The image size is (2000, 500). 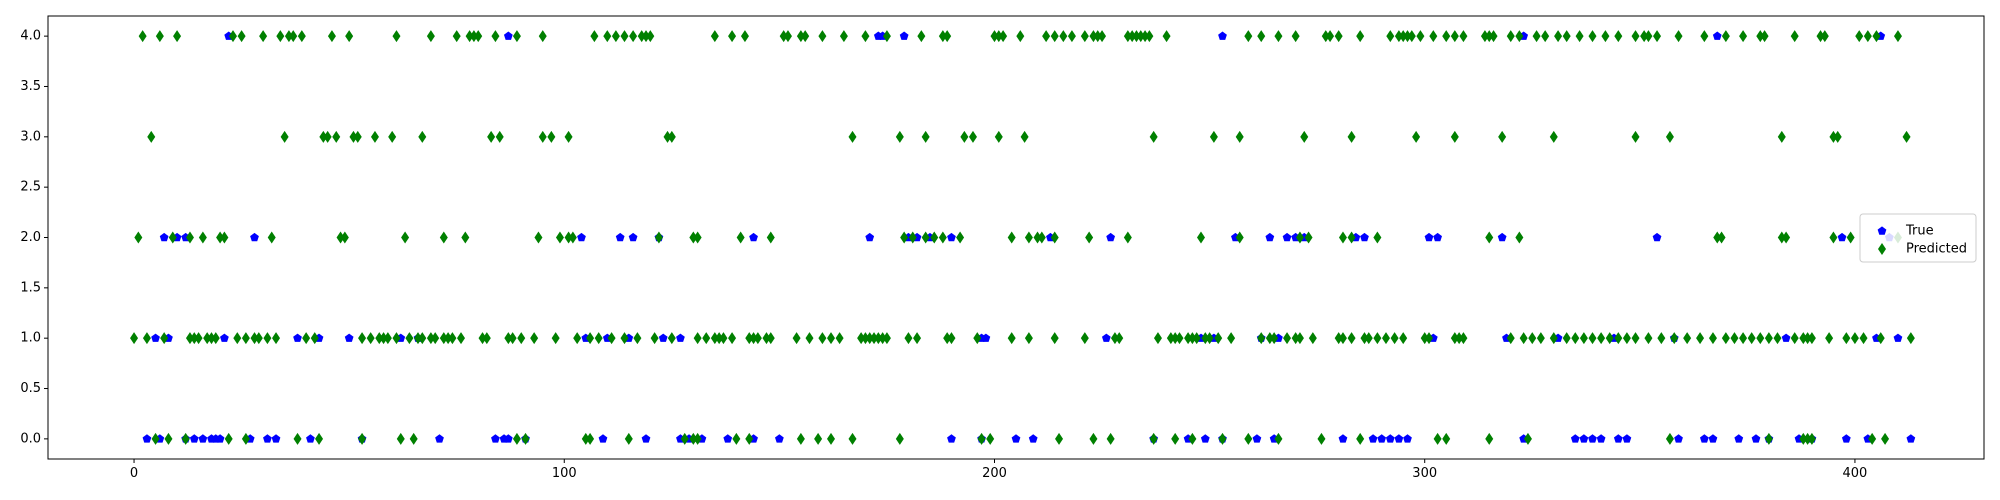 I want to click on y-tick-label: 3.0, so click(x=30, y=136).